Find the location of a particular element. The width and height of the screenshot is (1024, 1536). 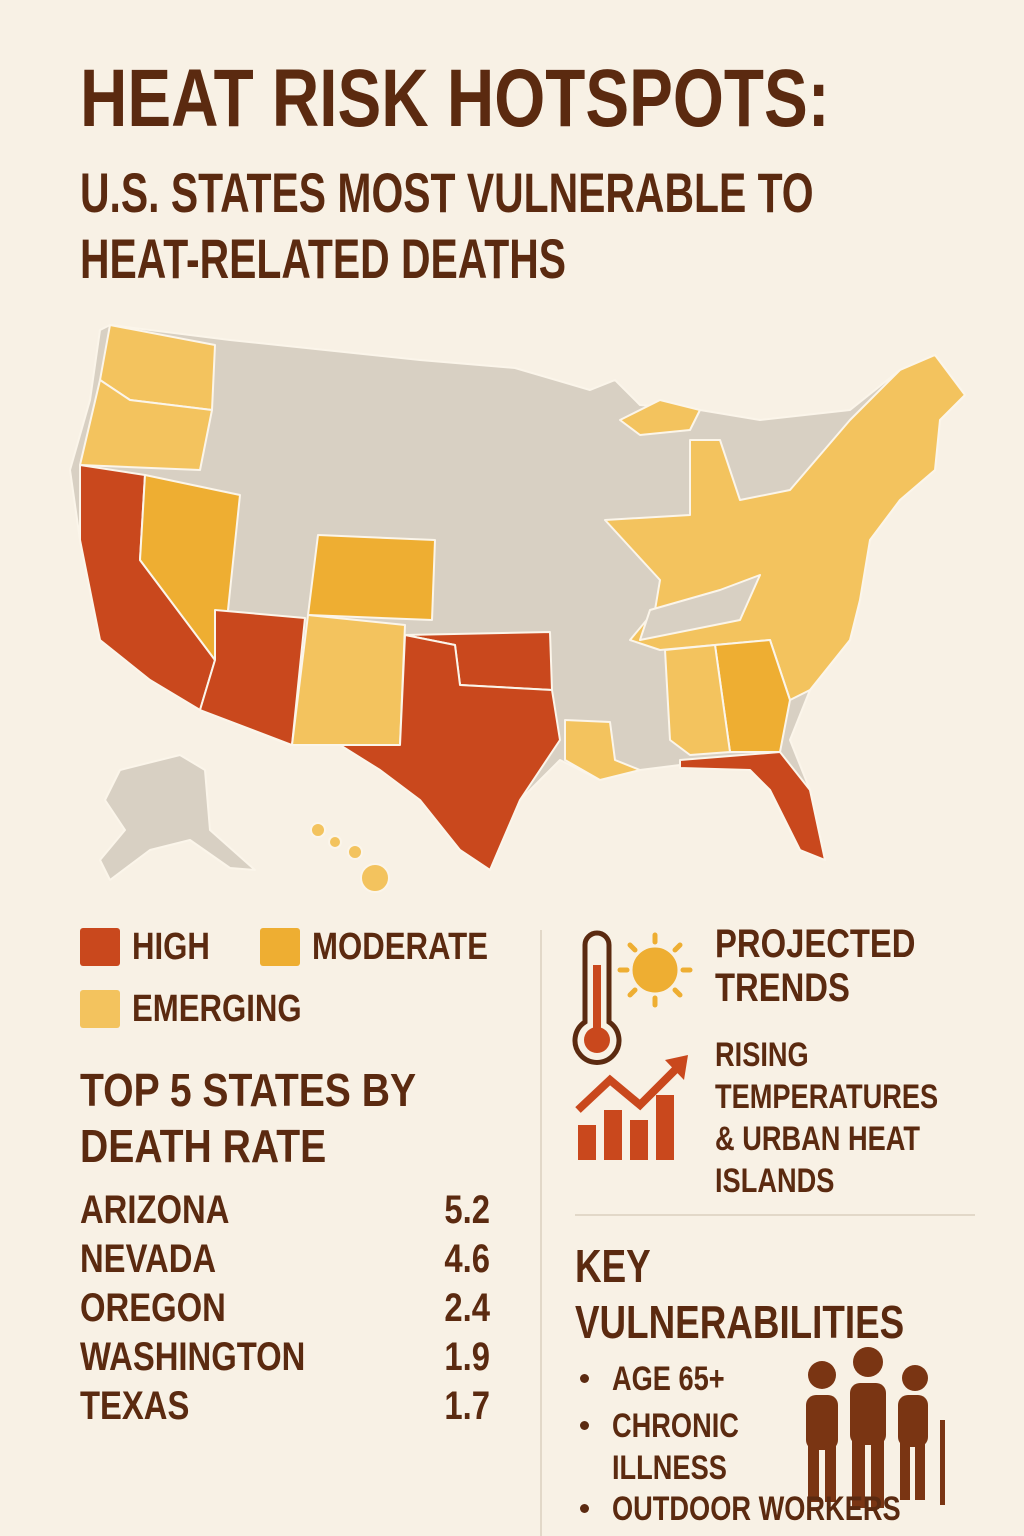

state-rate: 1.7 is located at coordinates (467, 1406).